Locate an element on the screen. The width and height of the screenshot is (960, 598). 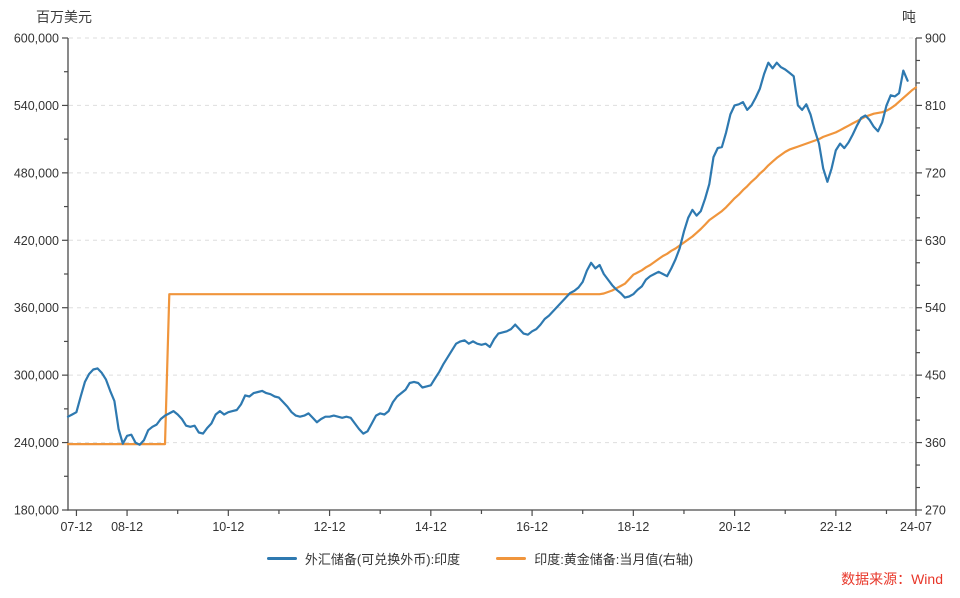
x-axis-tick-label: 16-12 is located at coordinates (532, 527).